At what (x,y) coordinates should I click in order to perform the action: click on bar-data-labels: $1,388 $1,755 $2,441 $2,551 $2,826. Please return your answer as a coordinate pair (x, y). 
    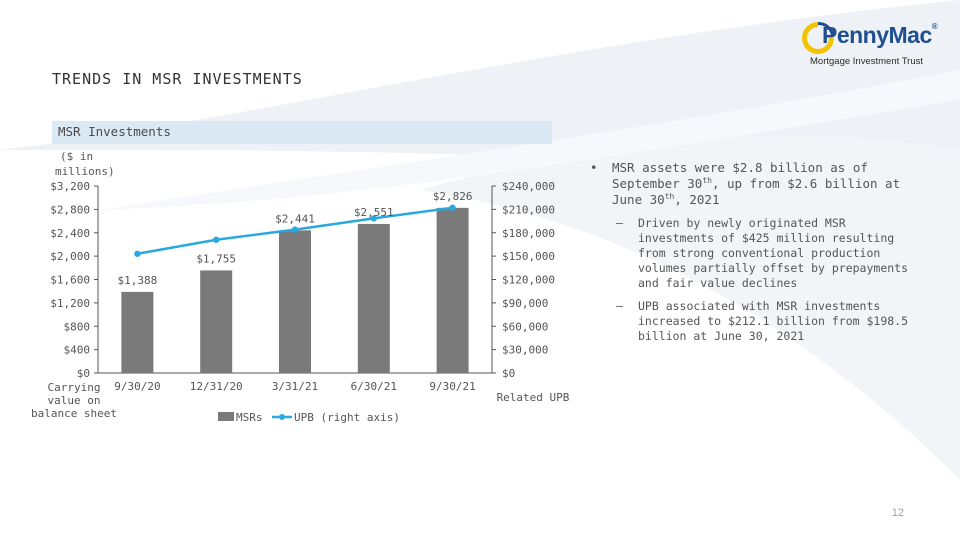
    Looking at the image, I should click on (295, 238).